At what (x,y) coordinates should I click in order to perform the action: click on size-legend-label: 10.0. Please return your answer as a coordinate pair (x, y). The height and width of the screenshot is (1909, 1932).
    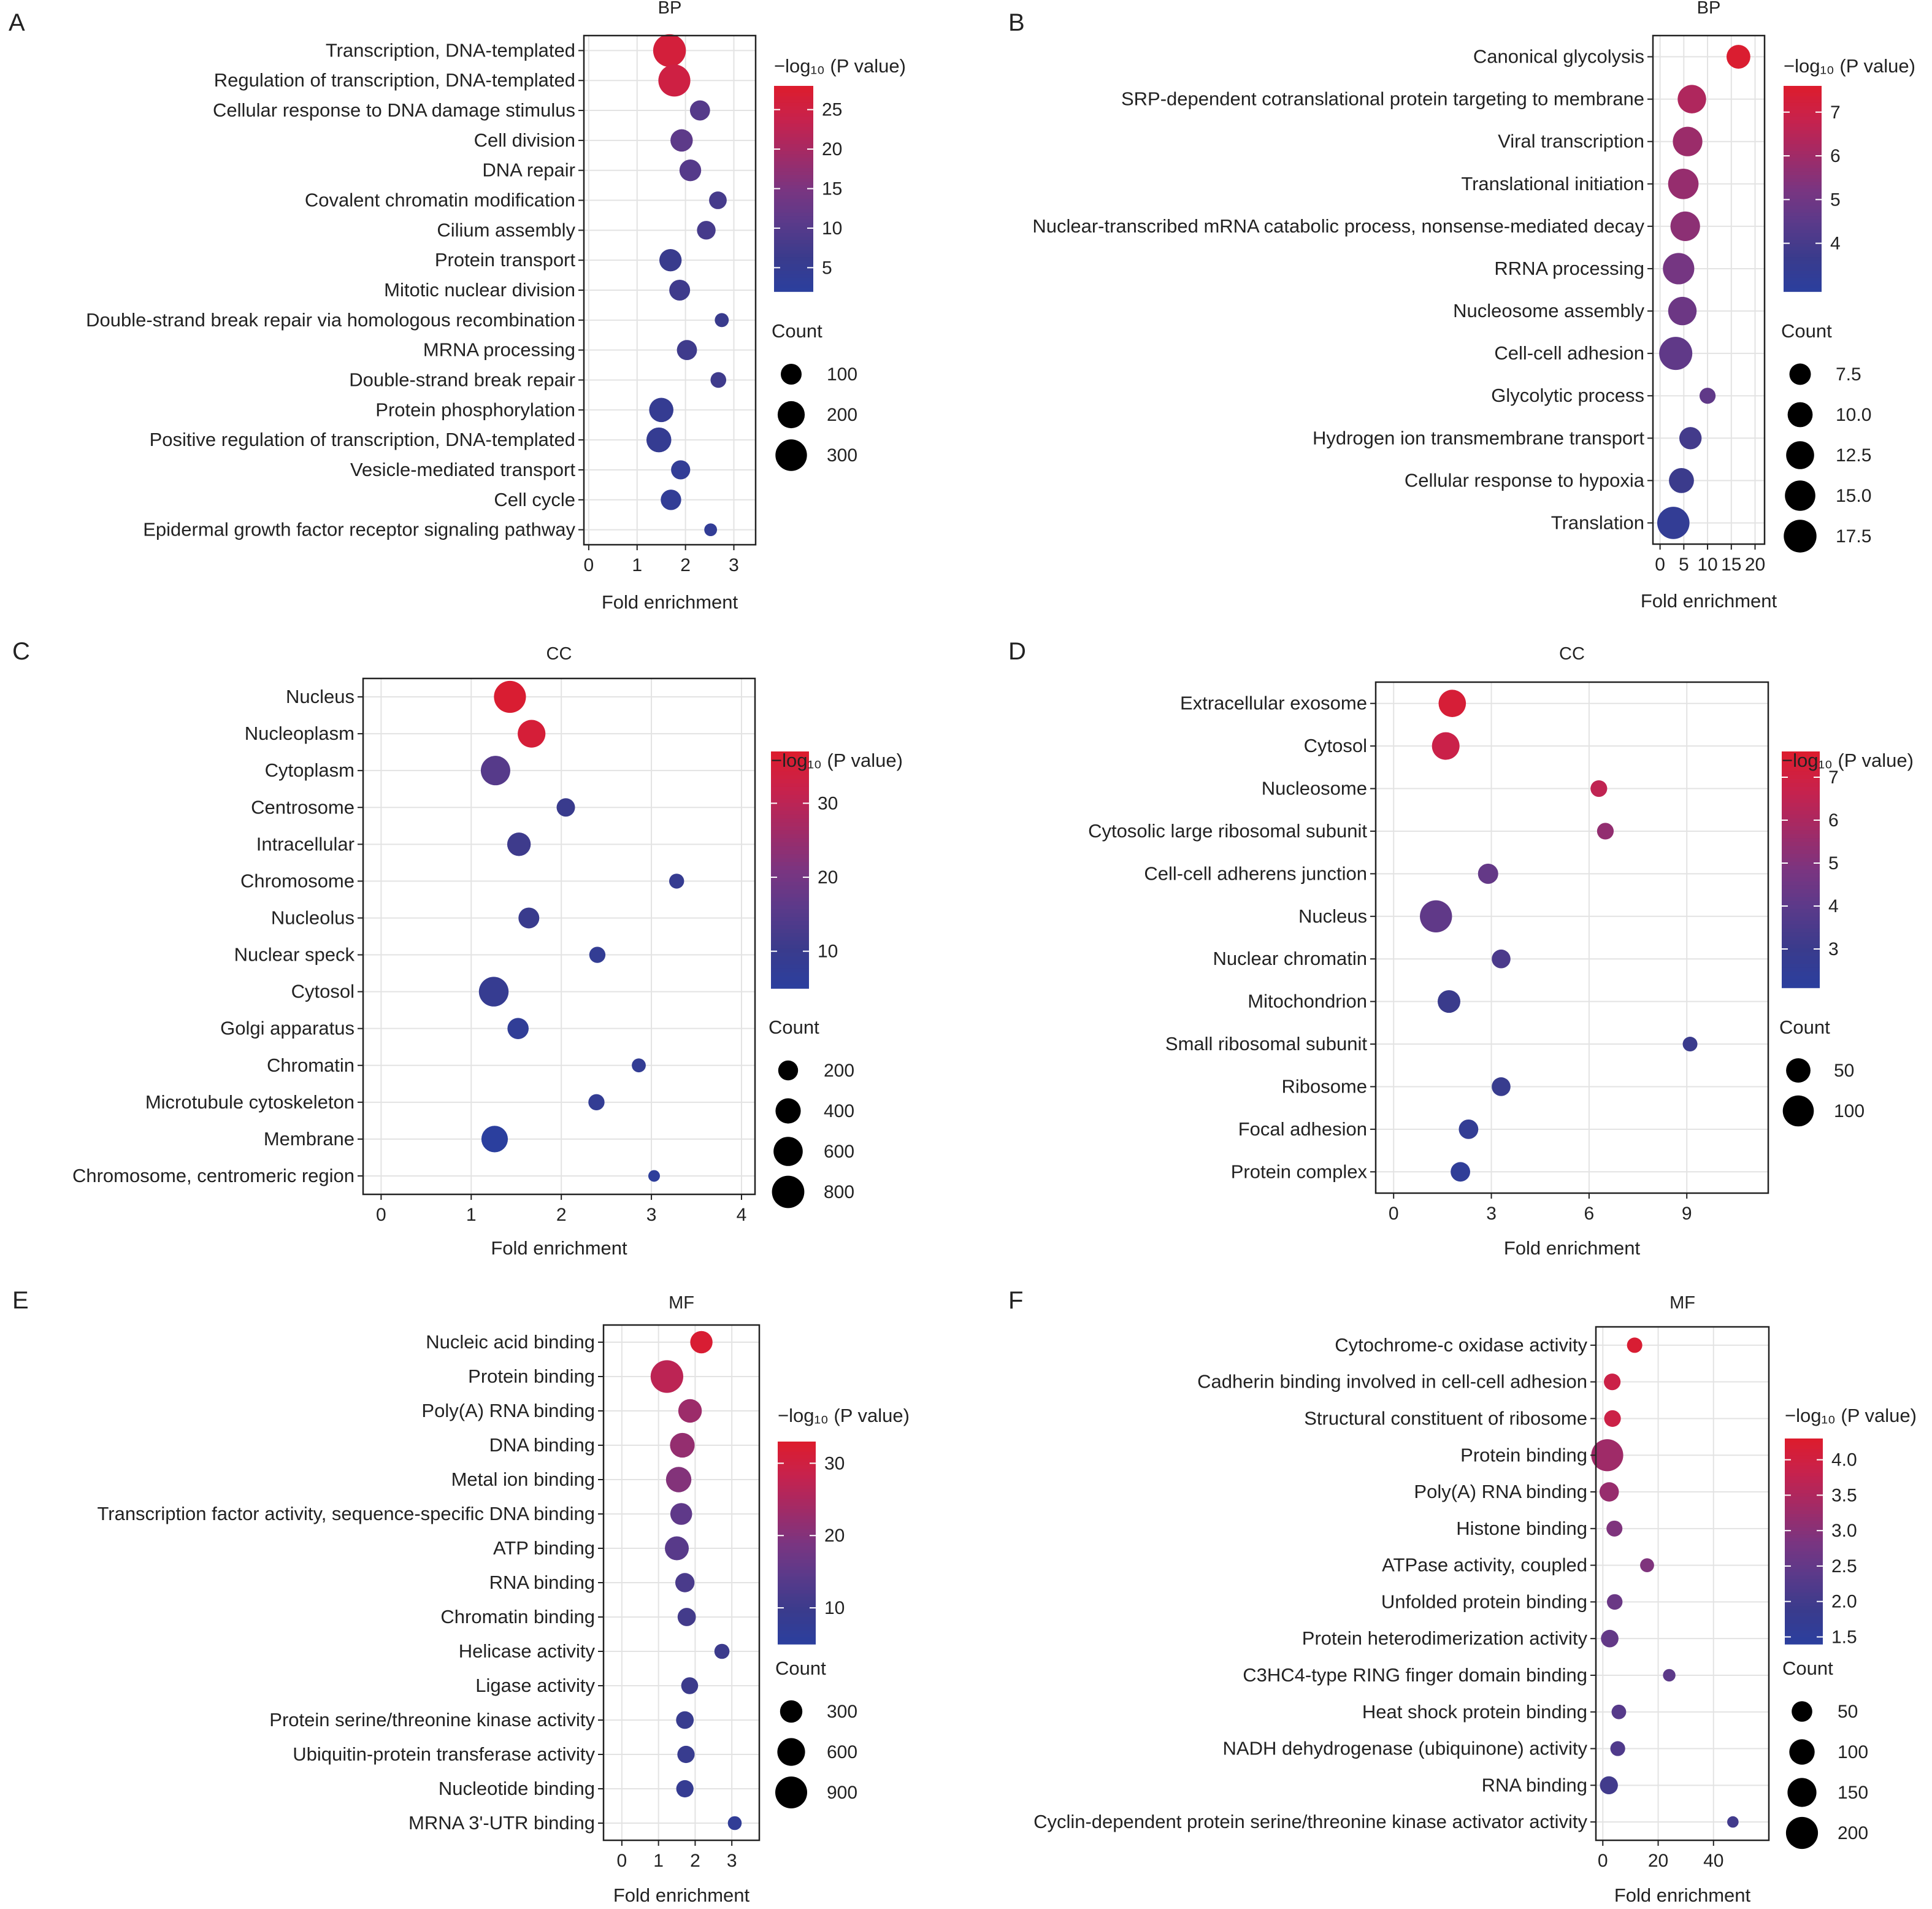
    Looking at the image, I should click on (1853, 415).